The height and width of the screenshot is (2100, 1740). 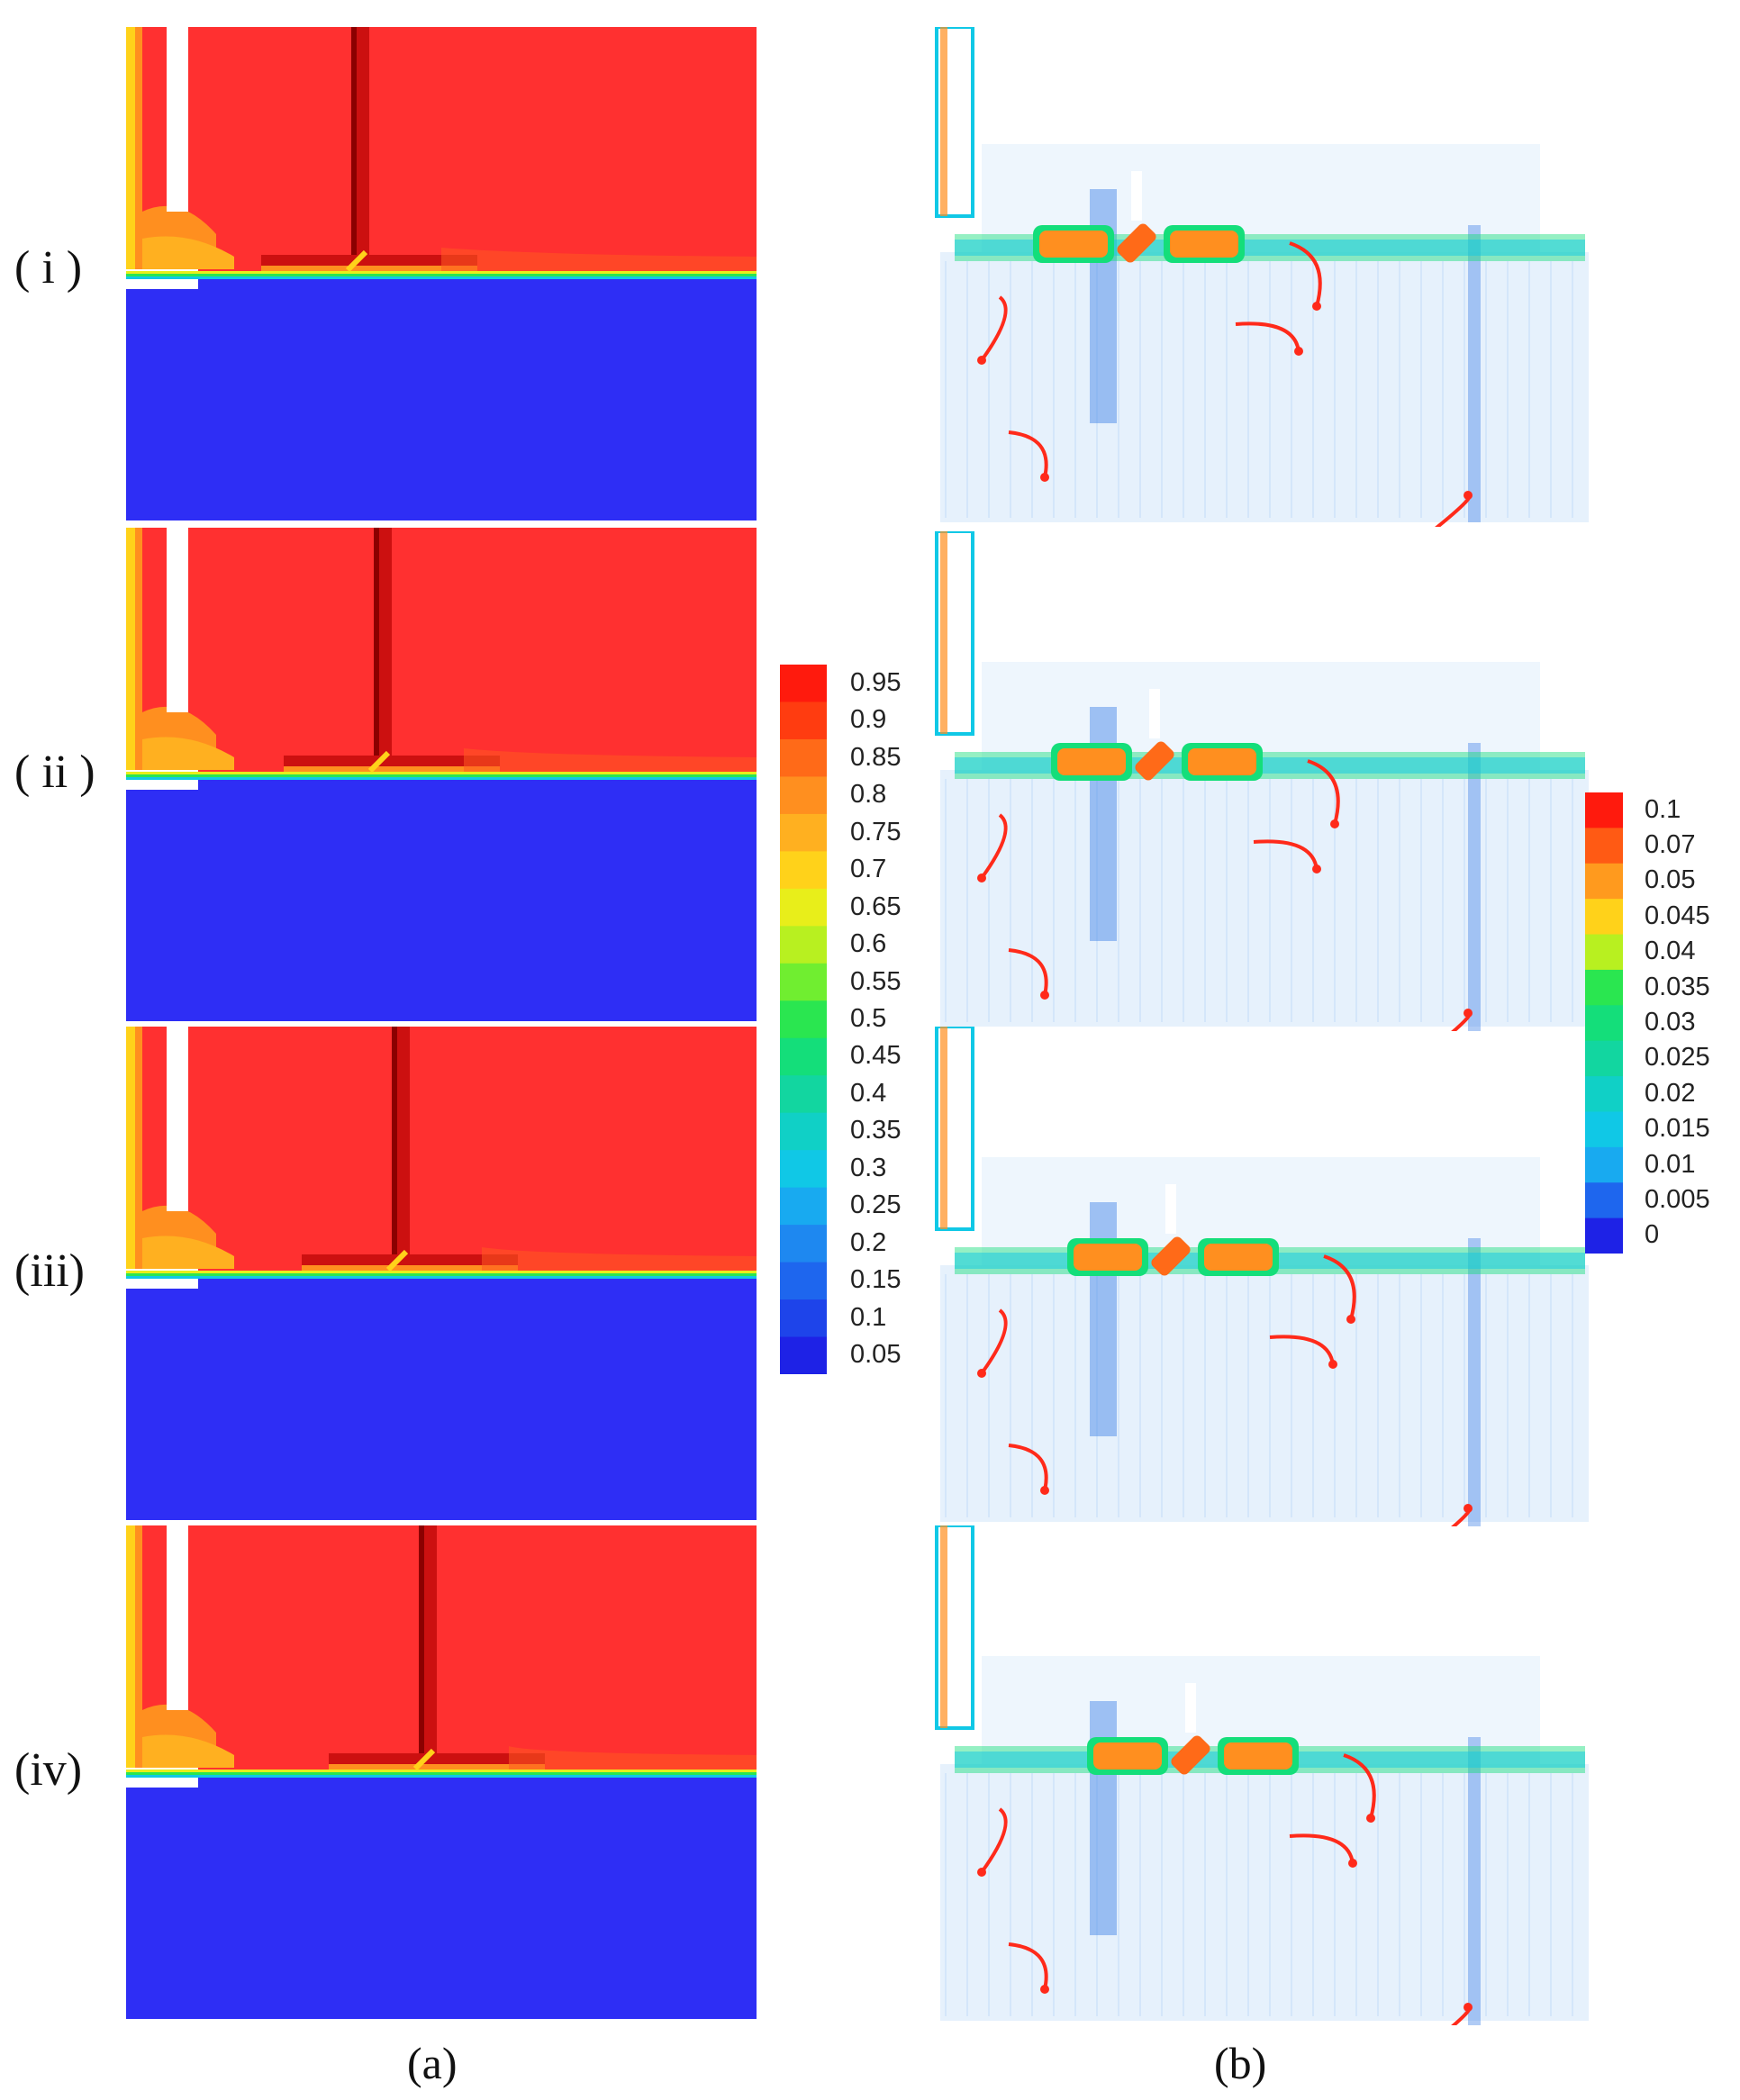 What do you see at coordinates (876, 1056) in the screenshot?
I see `volume-fraction-colorbar-tick-label: 0.45` at bounding box center [876, 1056].